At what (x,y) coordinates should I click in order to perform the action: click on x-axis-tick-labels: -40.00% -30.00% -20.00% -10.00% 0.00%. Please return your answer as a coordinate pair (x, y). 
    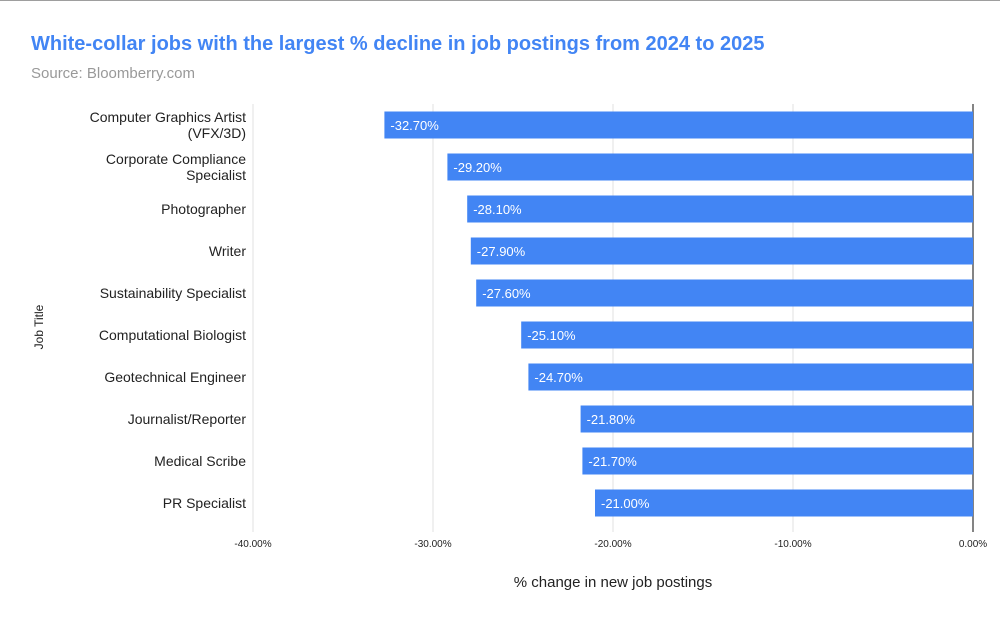
    Looking at the image, I should click on (610, 544).